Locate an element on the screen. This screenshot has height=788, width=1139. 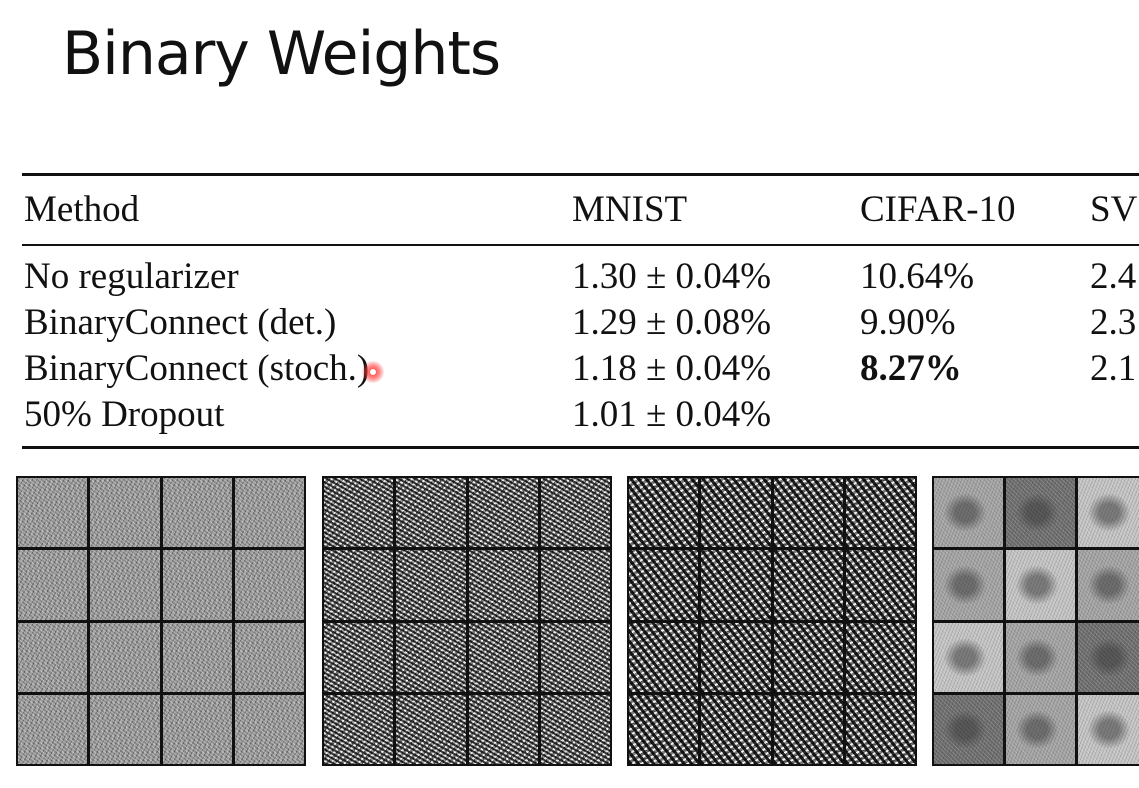
weights-figure-no-regularizer is located at coordinates (161, 621).